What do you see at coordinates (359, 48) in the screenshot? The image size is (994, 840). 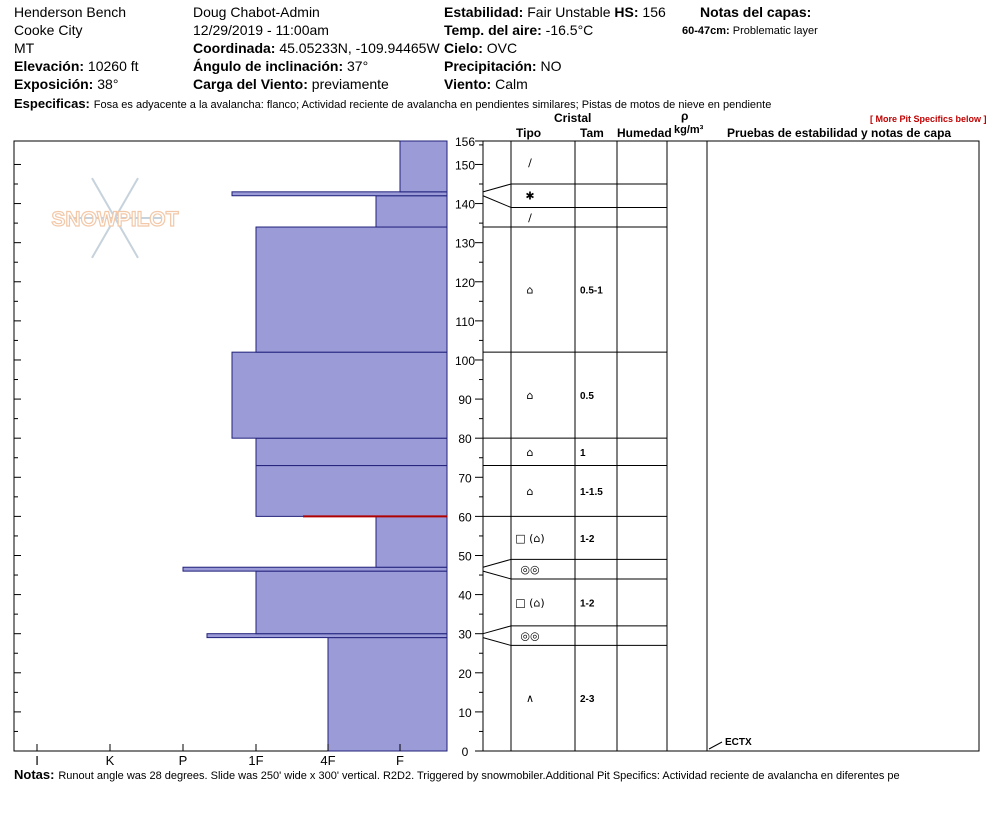 I see `coordinate-value: 45.05233N, -109.94465W` at bounding box center [359, 48].